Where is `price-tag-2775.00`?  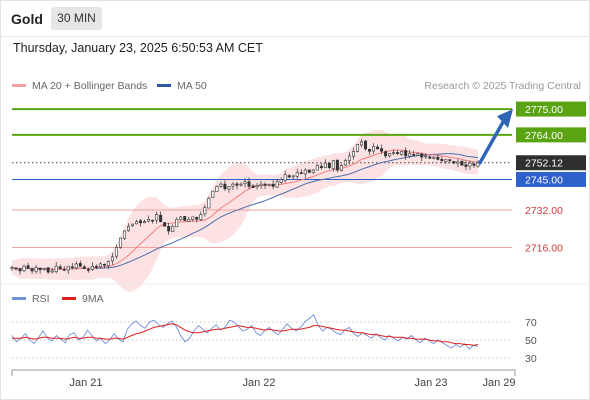 price-tag-2775.00 is located at coordinates (551, 109).